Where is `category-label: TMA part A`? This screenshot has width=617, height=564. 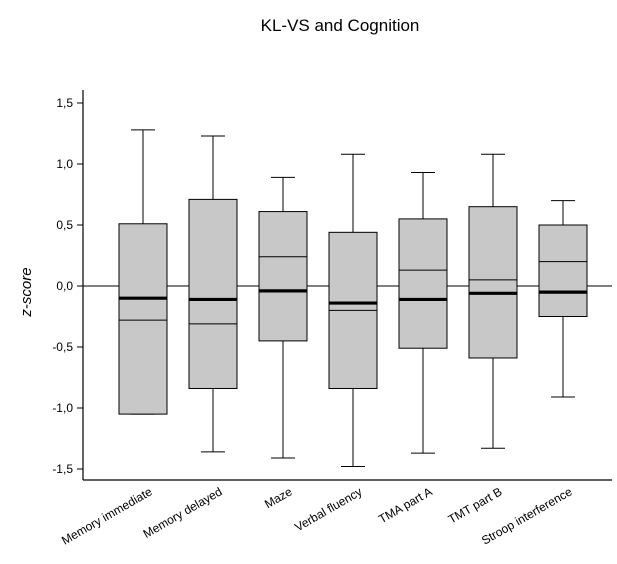
category-label: TMA part A is located at coordinates (405, 505).